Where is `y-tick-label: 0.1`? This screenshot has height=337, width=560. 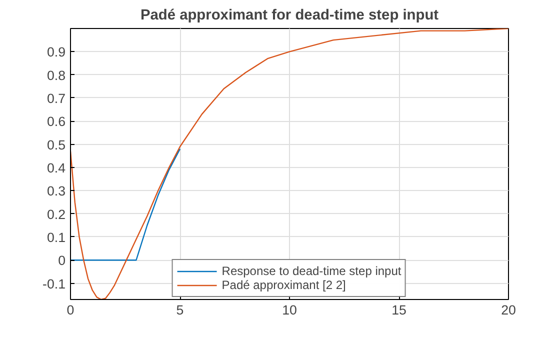
y-tick-label: 0.1 is located at coordinates (56, 237).